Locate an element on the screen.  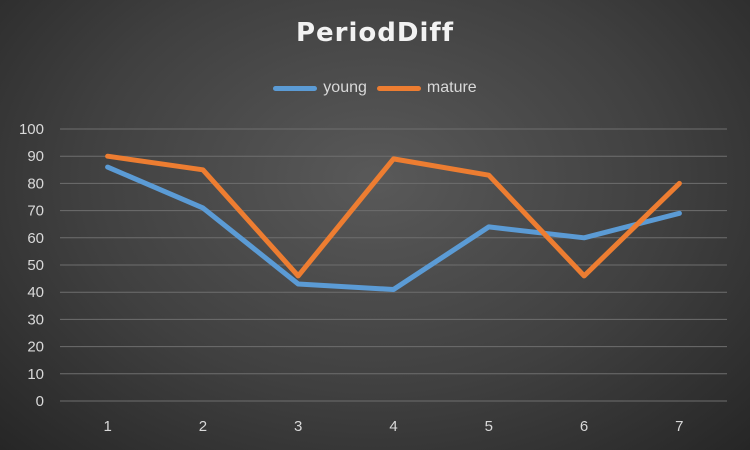
y-tick-label-80: 80 is located at coordinates (35, 183).